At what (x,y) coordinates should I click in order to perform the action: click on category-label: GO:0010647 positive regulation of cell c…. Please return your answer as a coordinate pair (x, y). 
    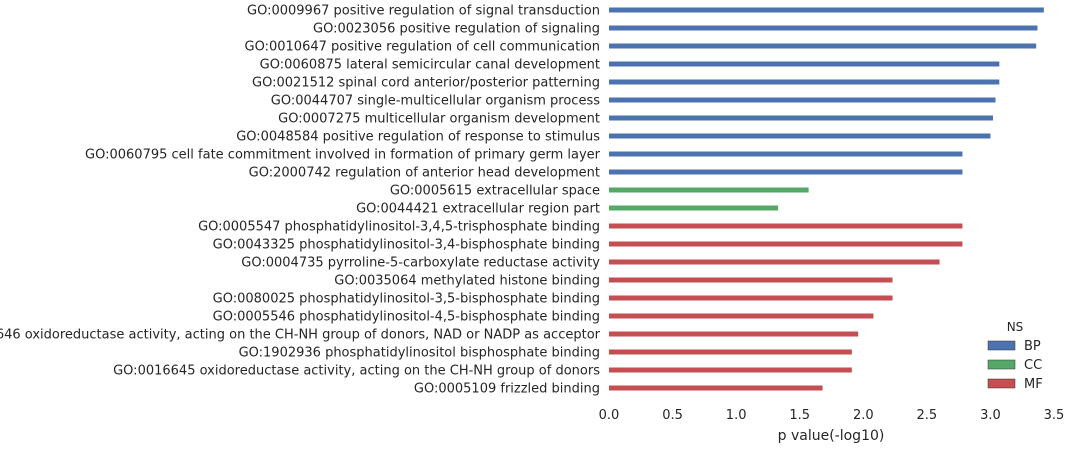
    Looking at the image, I should click on (422, 47).